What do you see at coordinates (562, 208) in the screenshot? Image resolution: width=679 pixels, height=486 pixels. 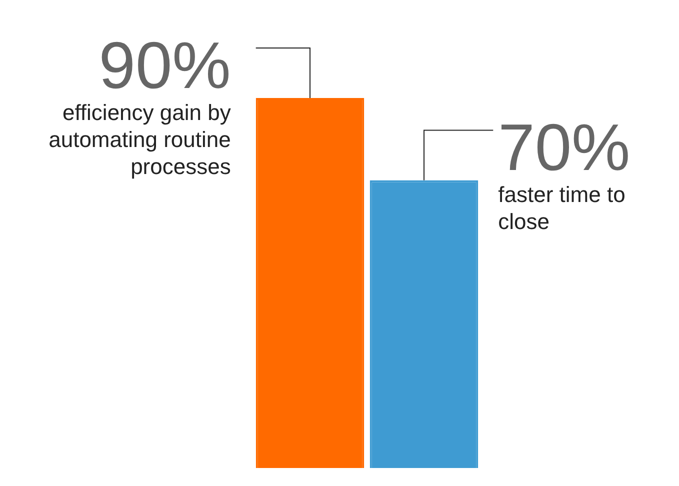 I see `text: faster time to close` at bounding box center [562, 208].